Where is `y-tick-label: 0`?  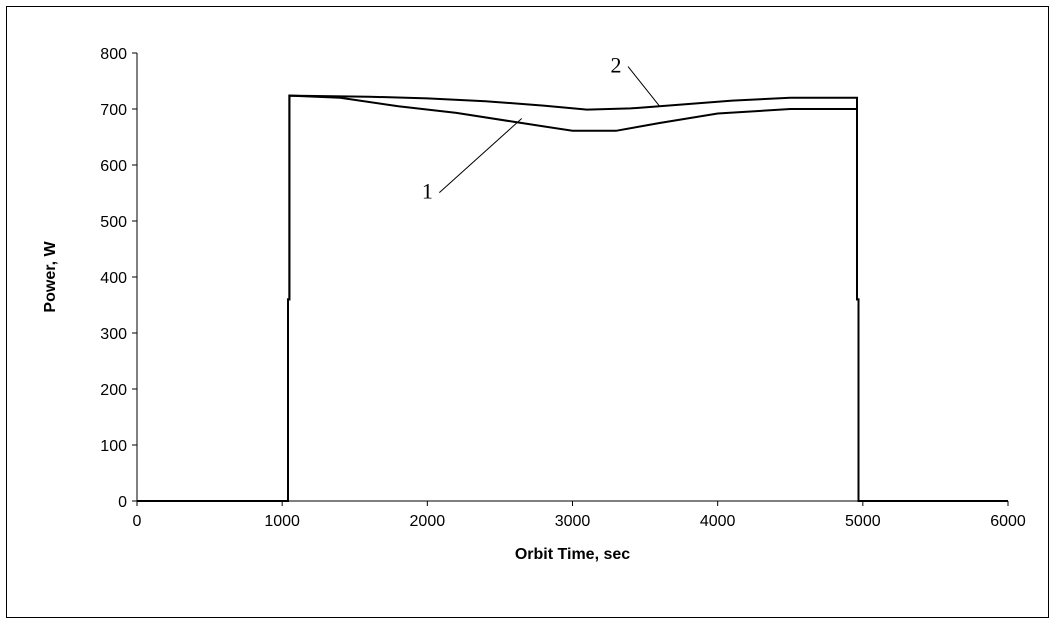 y-tick-label: 0 is located at coordinates (122, 502).